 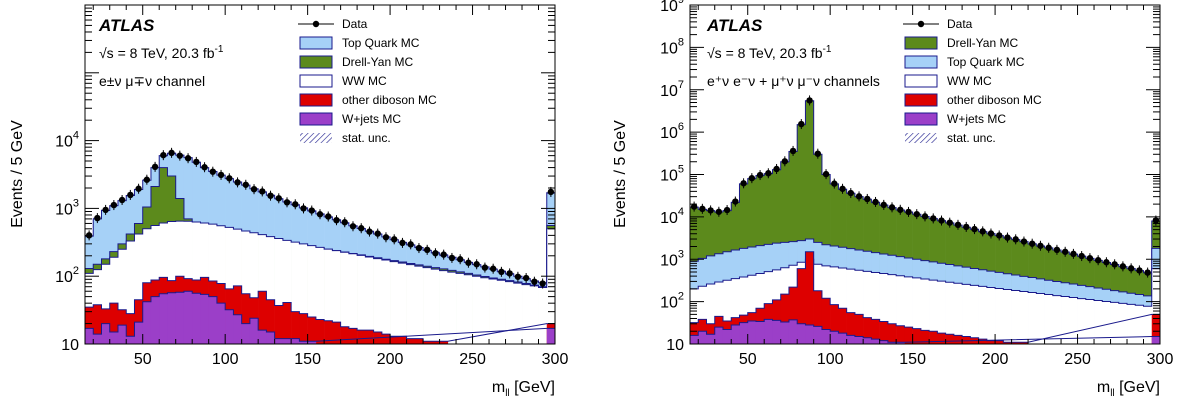 I want to click on right-legend-label: other diboson MC, so click(x=994, y=100).